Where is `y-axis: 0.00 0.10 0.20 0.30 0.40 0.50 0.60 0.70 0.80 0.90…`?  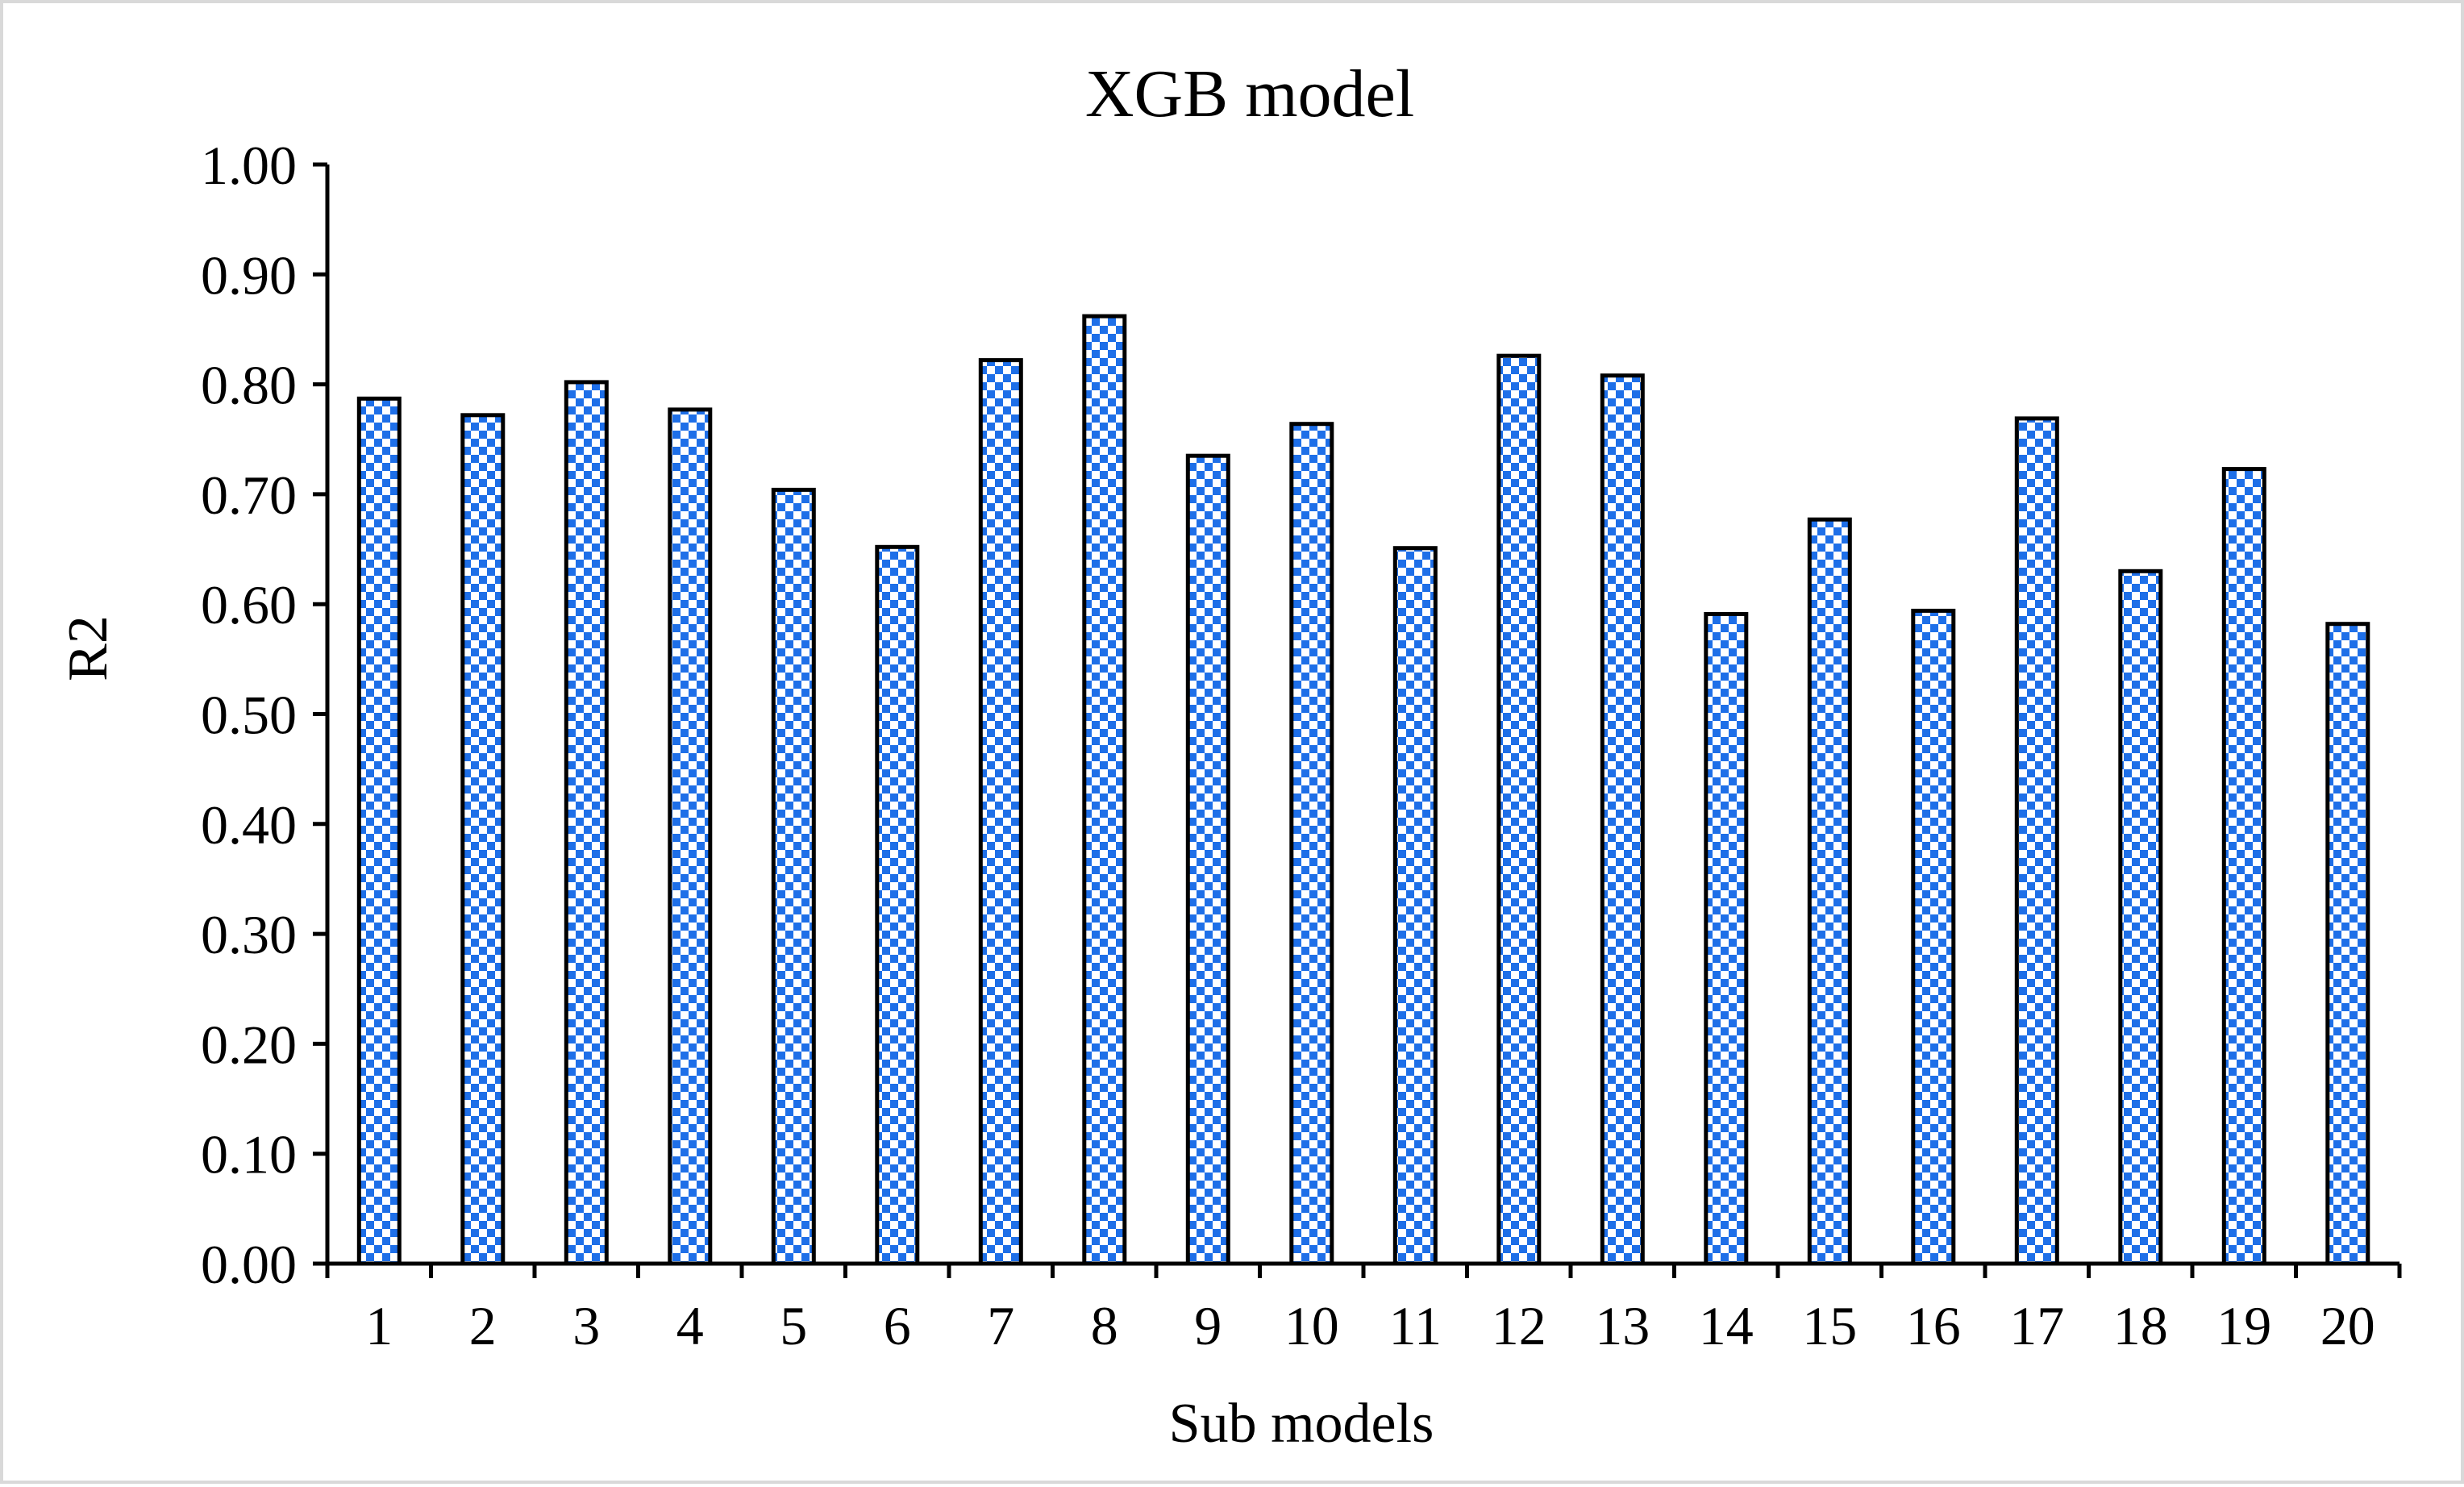 y-axis: 0.00 0.10 0.20 0.30 0.40 0.50 0.60 0.70 0.80 0.90… is located at coordinates (265, 715).